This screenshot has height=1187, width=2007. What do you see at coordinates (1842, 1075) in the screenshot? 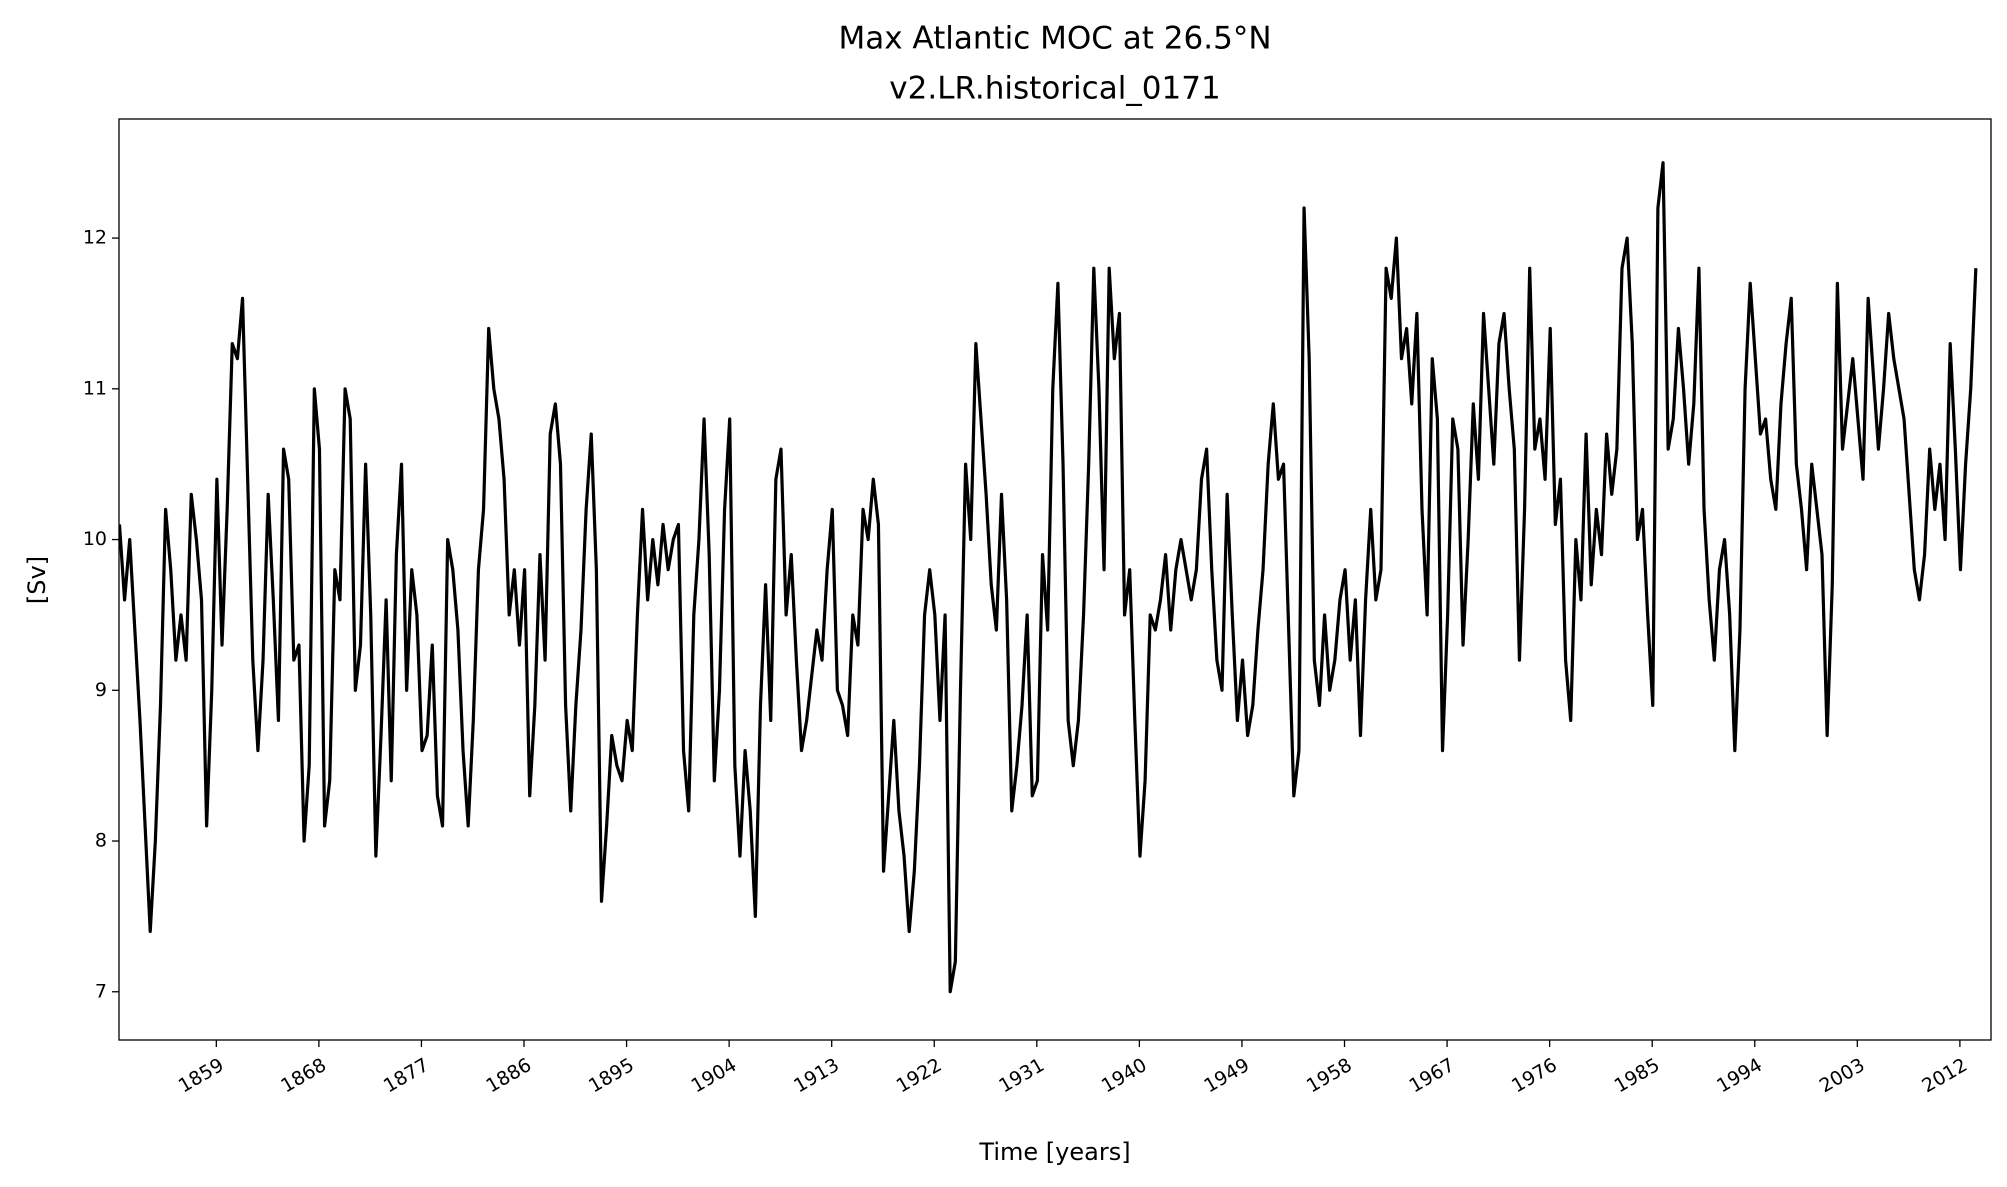
I see `x-tick-label: 2003` at bounding box center [1842, 1075].